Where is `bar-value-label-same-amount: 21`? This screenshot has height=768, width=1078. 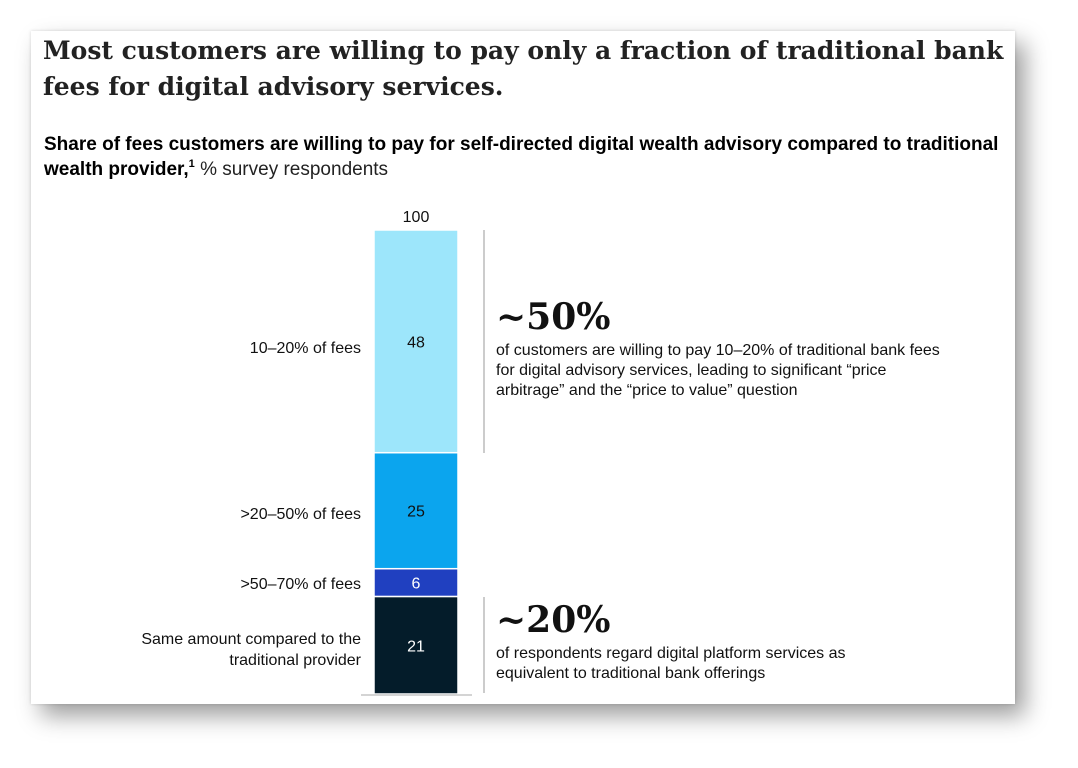
bar-value-label-same-amount: 21 is located at coordinates (416, 646).